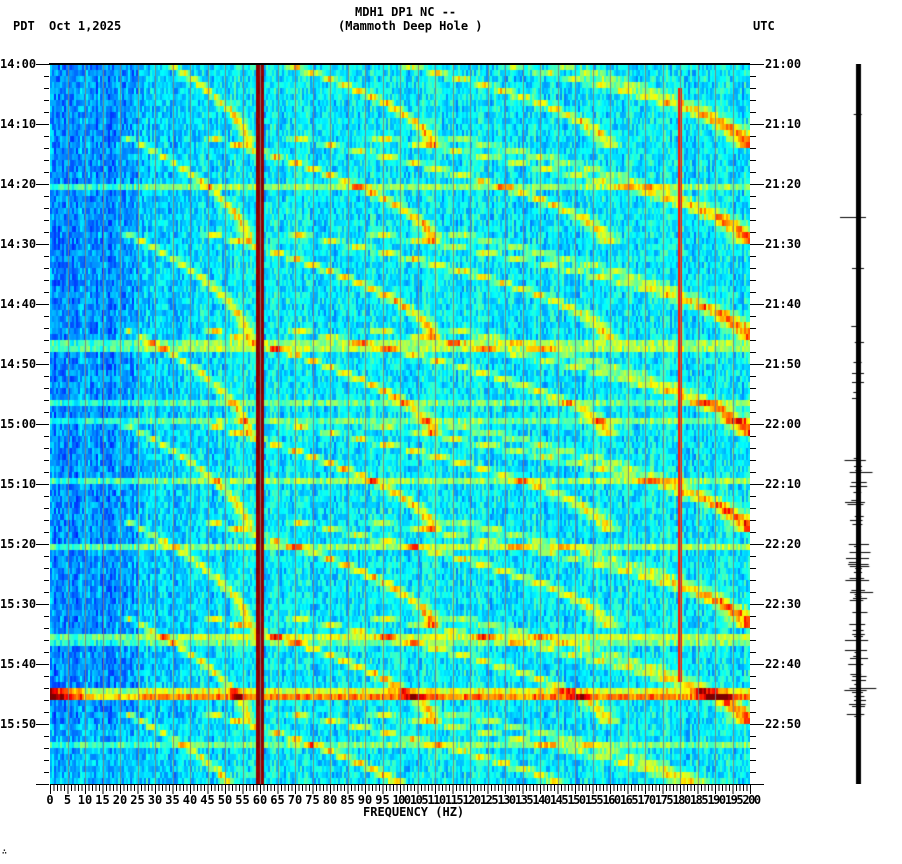 This screenshot has width=902, height=864. What do you see at coordinates (681, 800) in the screenshot?
I see `x-tick-label: 180` at bounding box center [681, 800].